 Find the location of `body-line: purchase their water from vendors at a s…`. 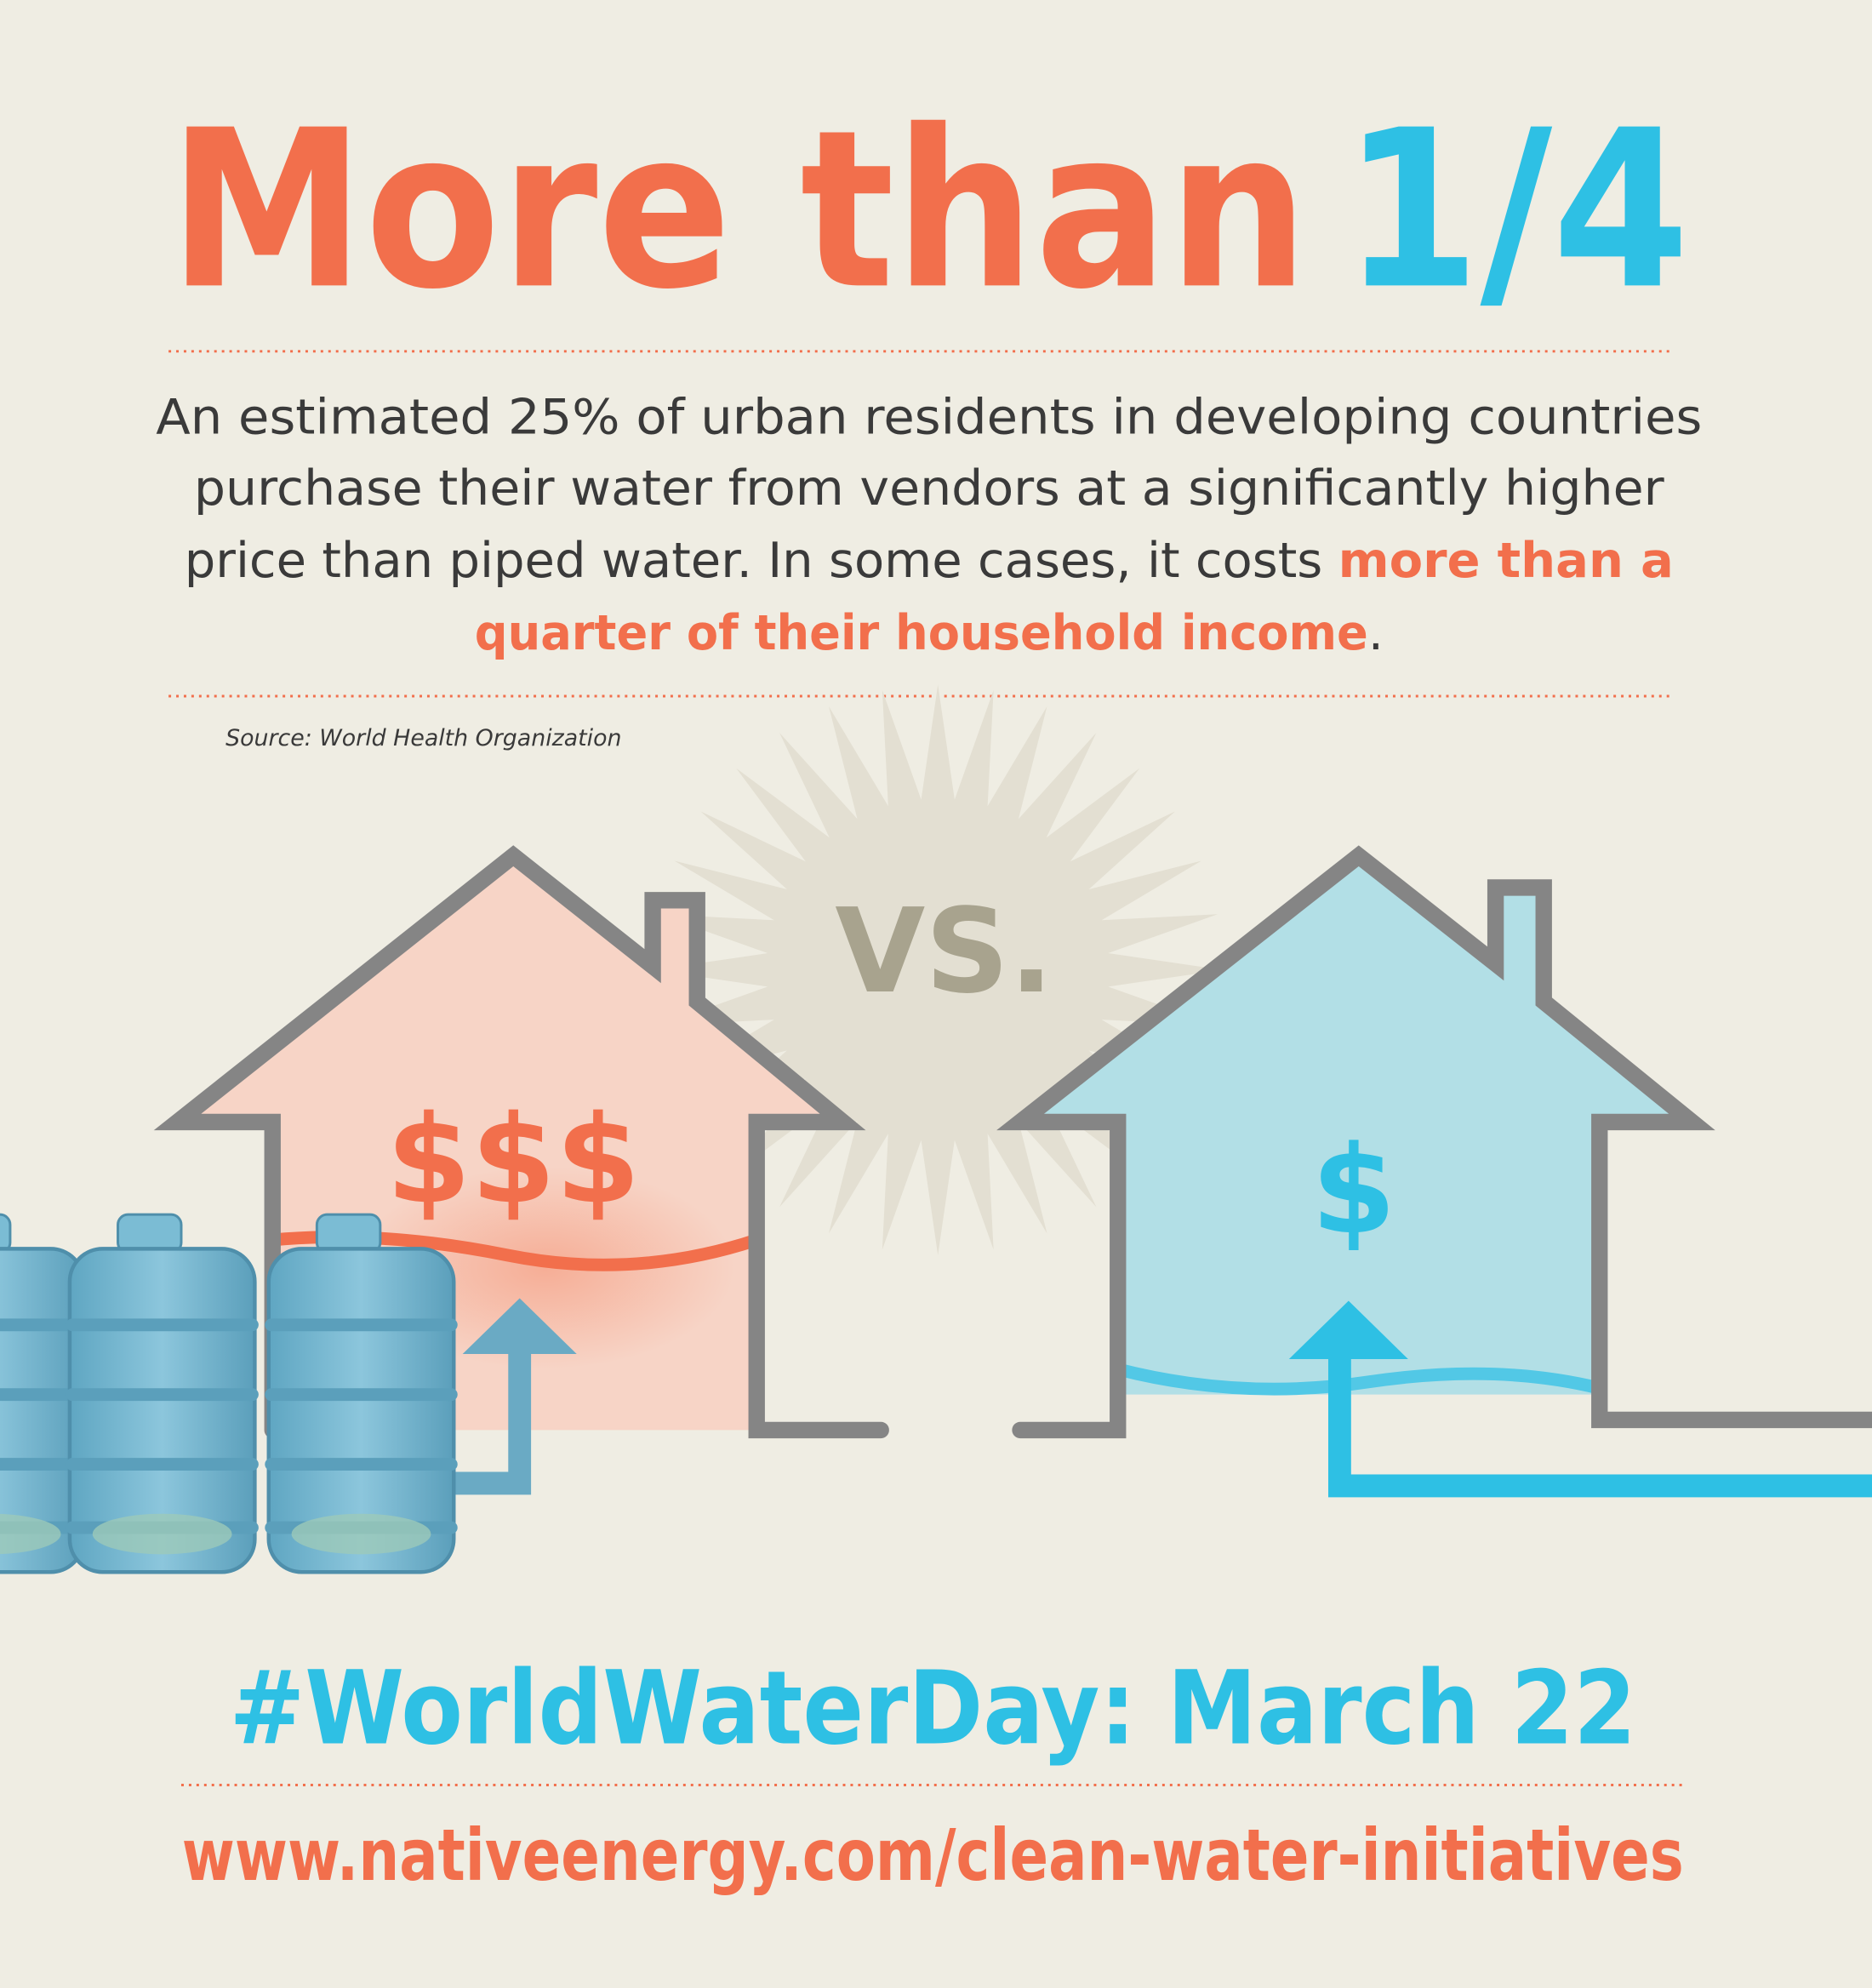

body-line: purchase their water from vendors at a s… is located at coordinates (929, 488).